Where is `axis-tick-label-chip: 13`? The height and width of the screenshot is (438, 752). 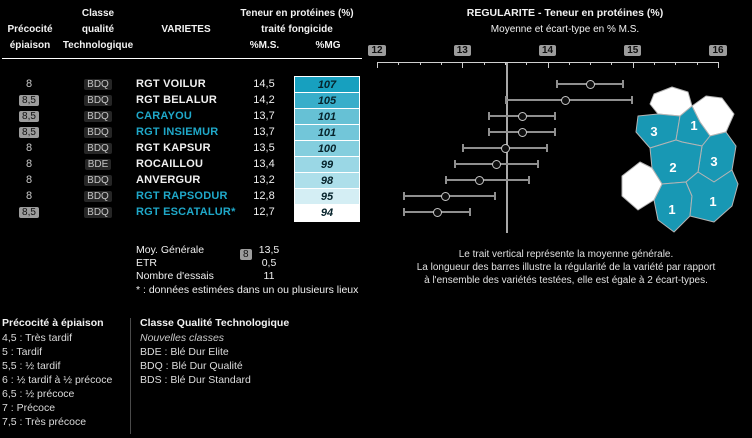 axis-tick-label-chip: 13 is located at coordinates (462, 50).